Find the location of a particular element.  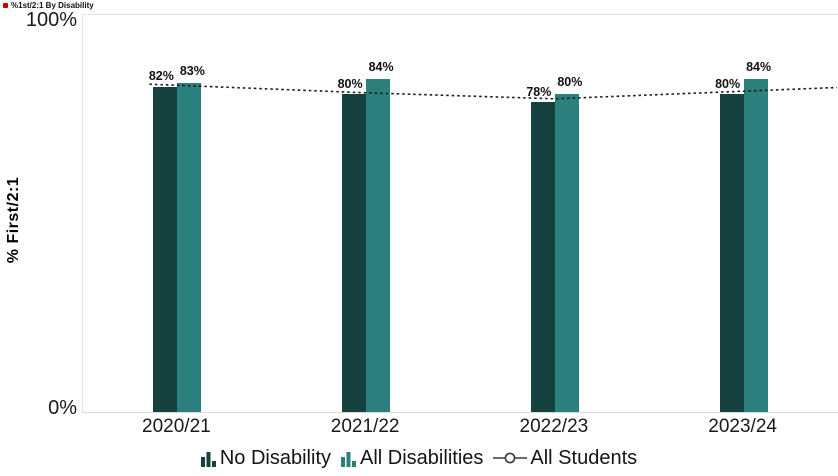

x-axis-labels: 2020/21 2021/22 2022/23 2023/24 is located at coordinates (459, 428).